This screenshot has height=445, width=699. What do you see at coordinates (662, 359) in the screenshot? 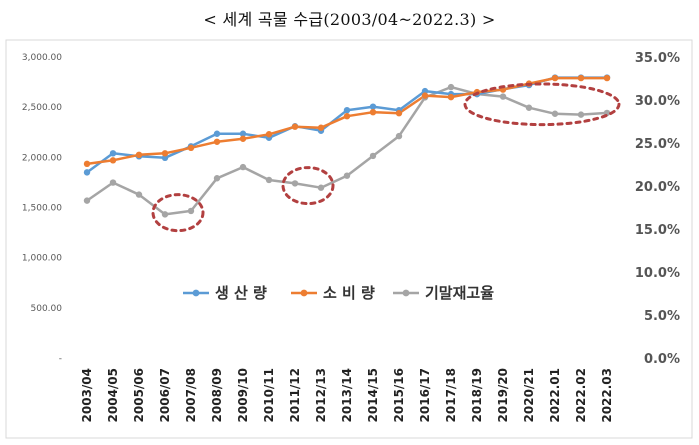
I see `right-axis-tick-label: 0.0%` at bounding box center [662, 359].